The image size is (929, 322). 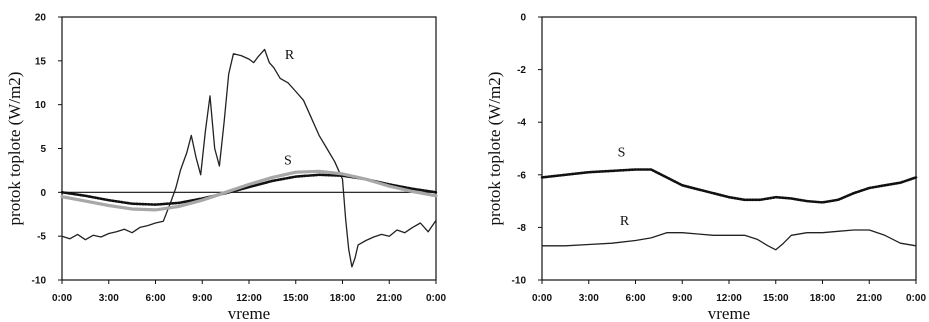 I want to click on chart2-x-tick-label: 21:00, so click(x=869, y=298).